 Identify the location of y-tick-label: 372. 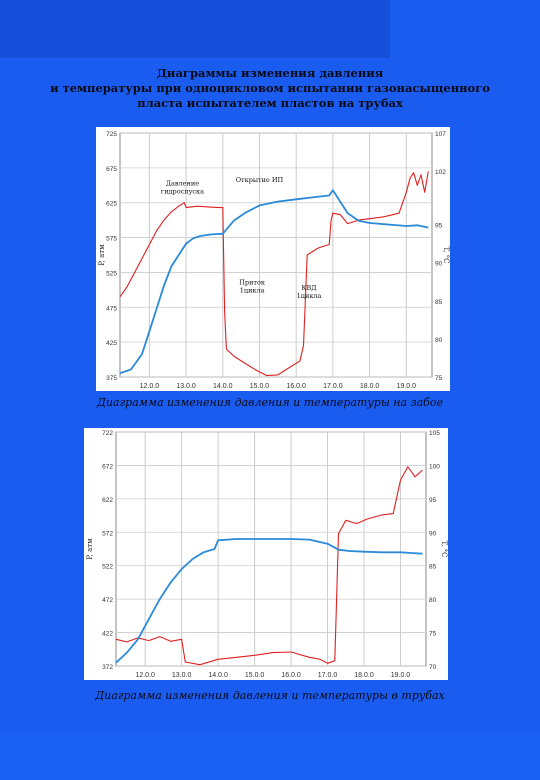
(107, 667).